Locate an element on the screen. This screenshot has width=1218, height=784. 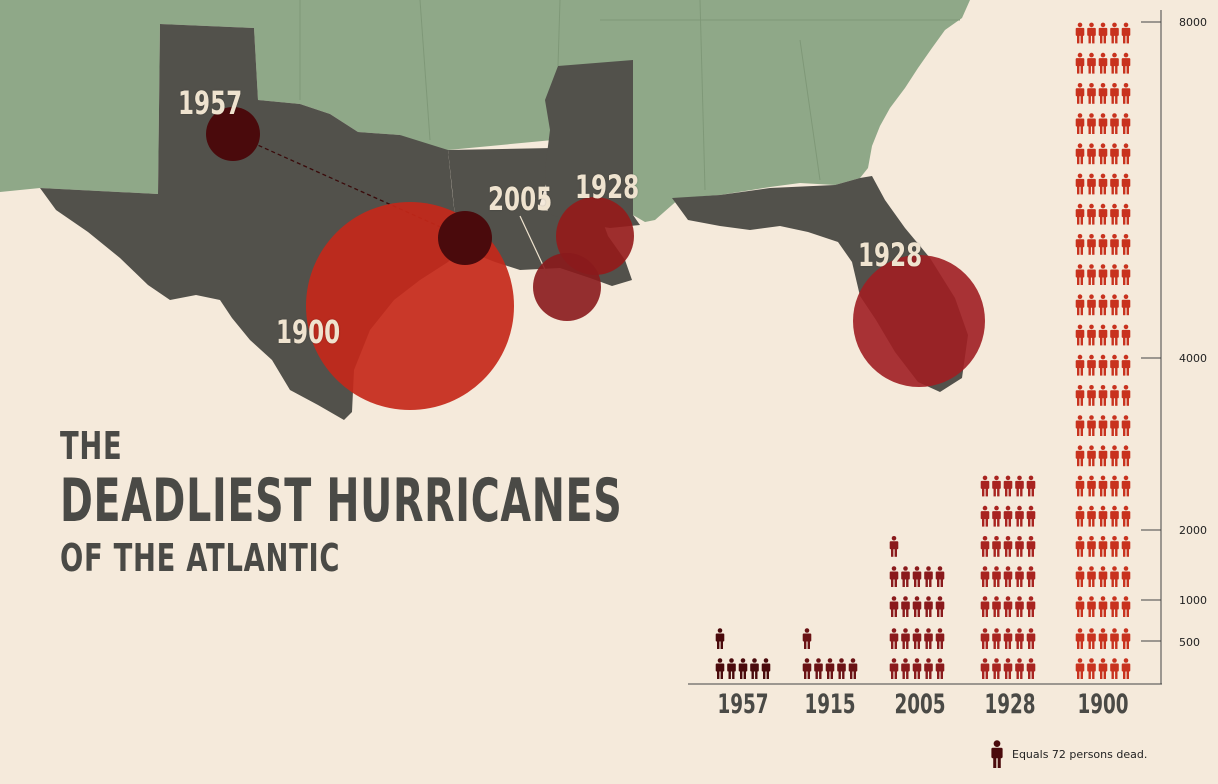
y-tick-label-500: 500 is located at coordinates (1189, 642).